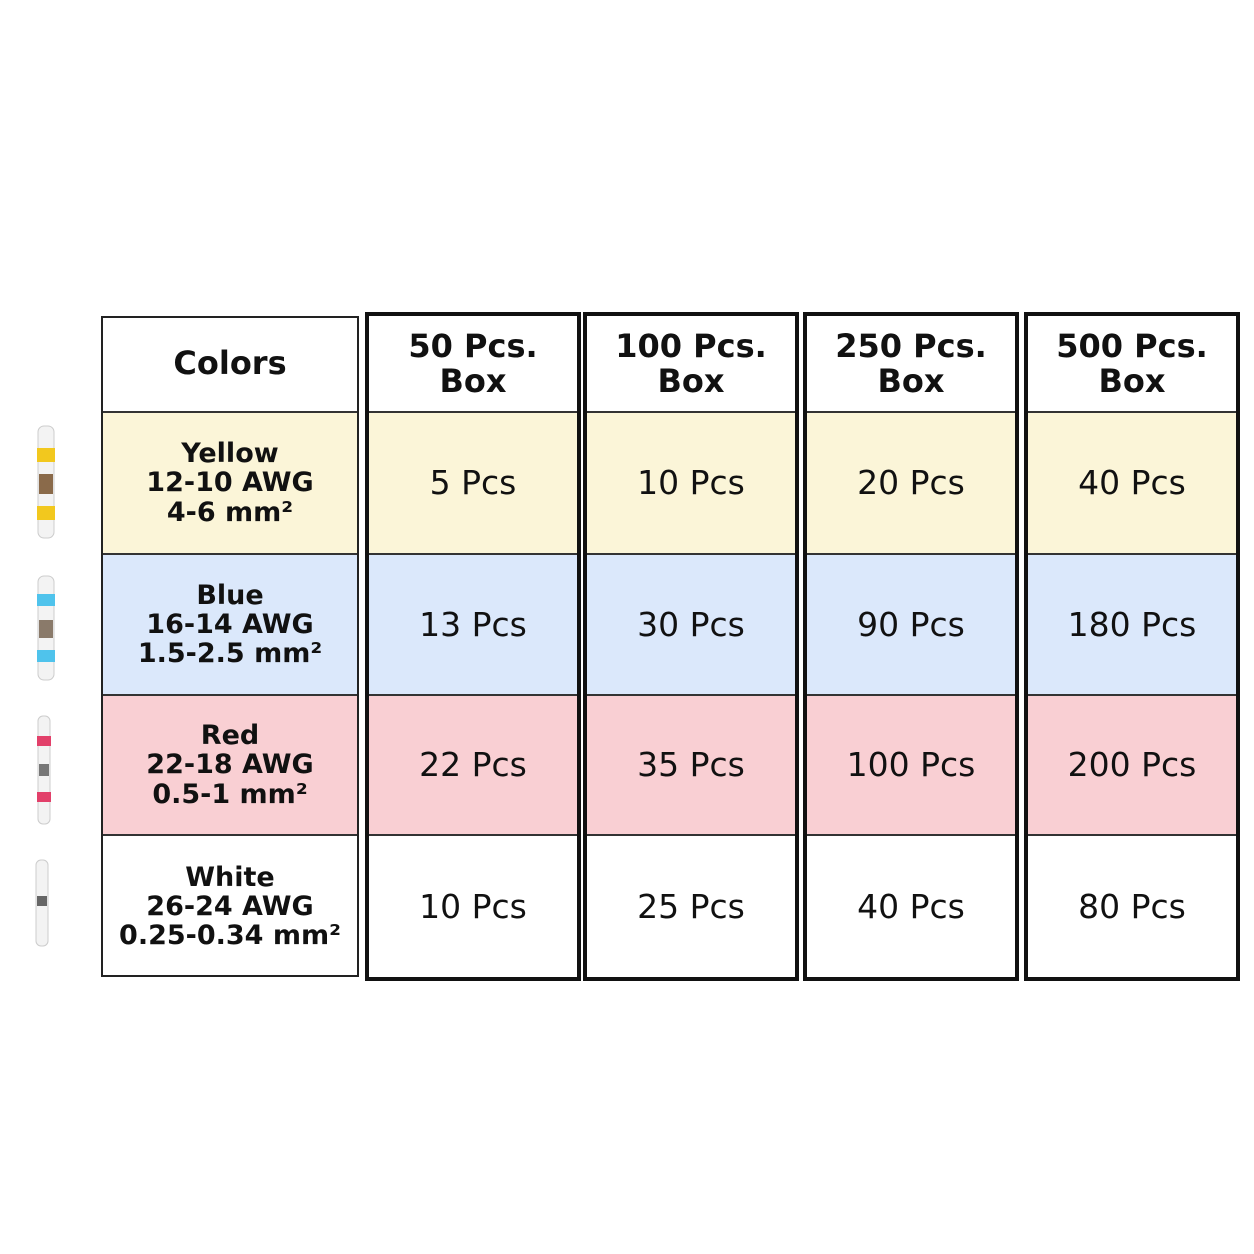 The width and height of the screenshot is (1254, 1254). What do you see at coordinates (230, 794) in the screenshot?
I see `cell-text: 0.5-1 mm²` at bounding box center [230, 794].